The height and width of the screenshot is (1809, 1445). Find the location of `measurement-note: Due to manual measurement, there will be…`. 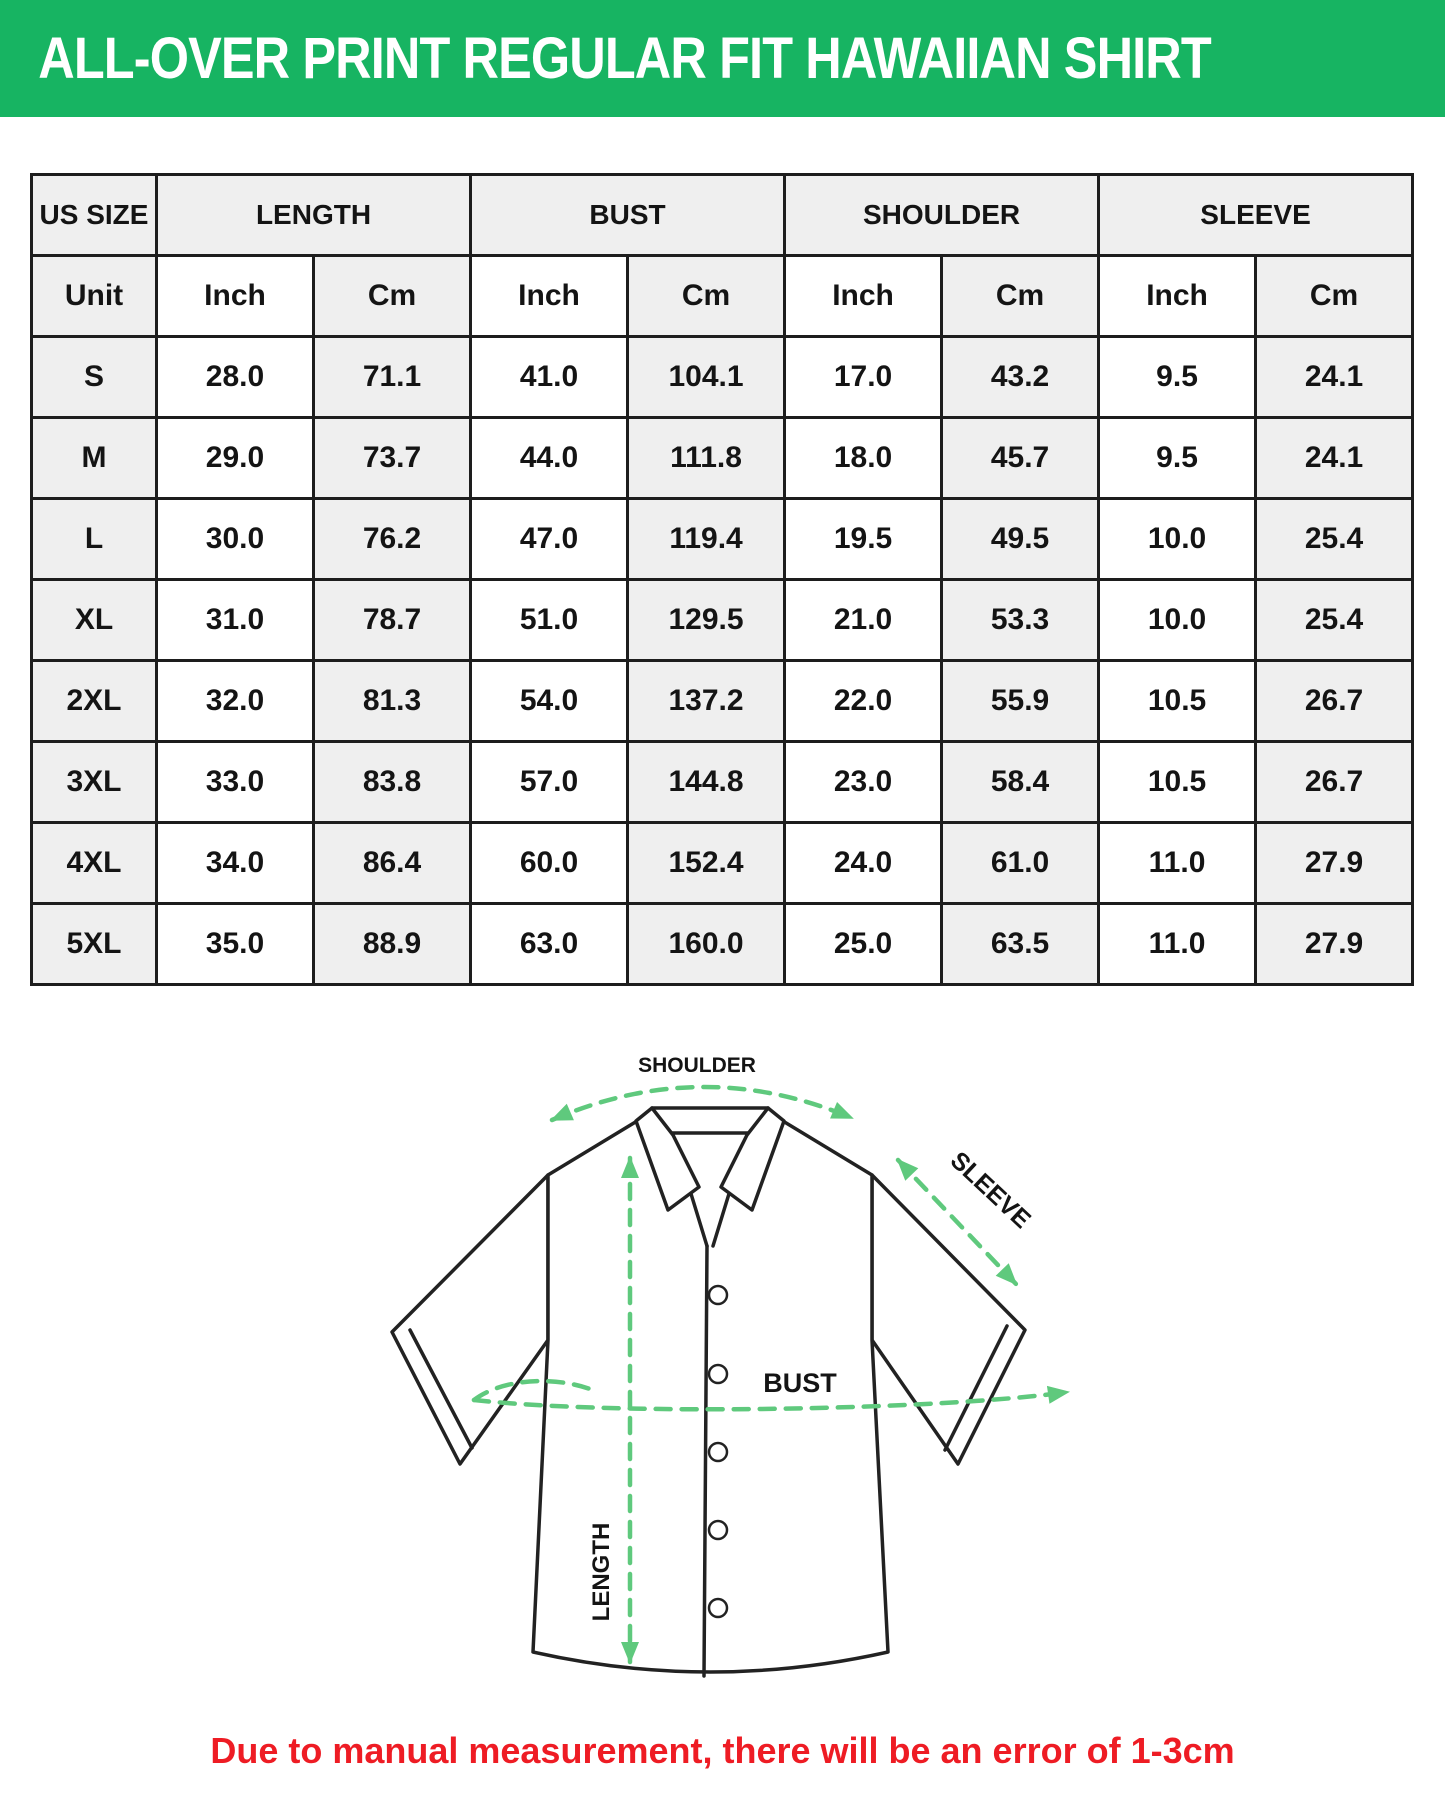

measurement-note: Due to manual measurement, there will be… is located at coordinates (722, 1750).